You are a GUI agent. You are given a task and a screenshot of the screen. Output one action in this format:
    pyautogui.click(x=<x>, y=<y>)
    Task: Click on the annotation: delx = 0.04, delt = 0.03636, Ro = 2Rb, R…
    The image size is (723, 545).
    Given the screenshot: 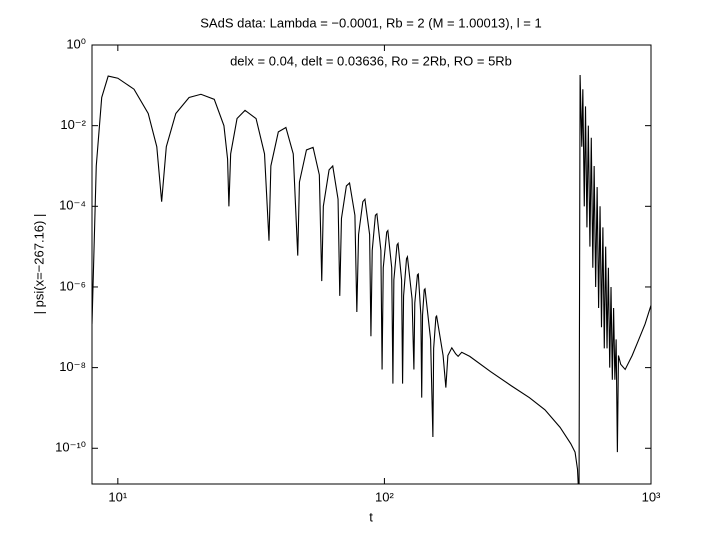 What is the action you would take?
    pyautogui.click(x=371, y=60)
    